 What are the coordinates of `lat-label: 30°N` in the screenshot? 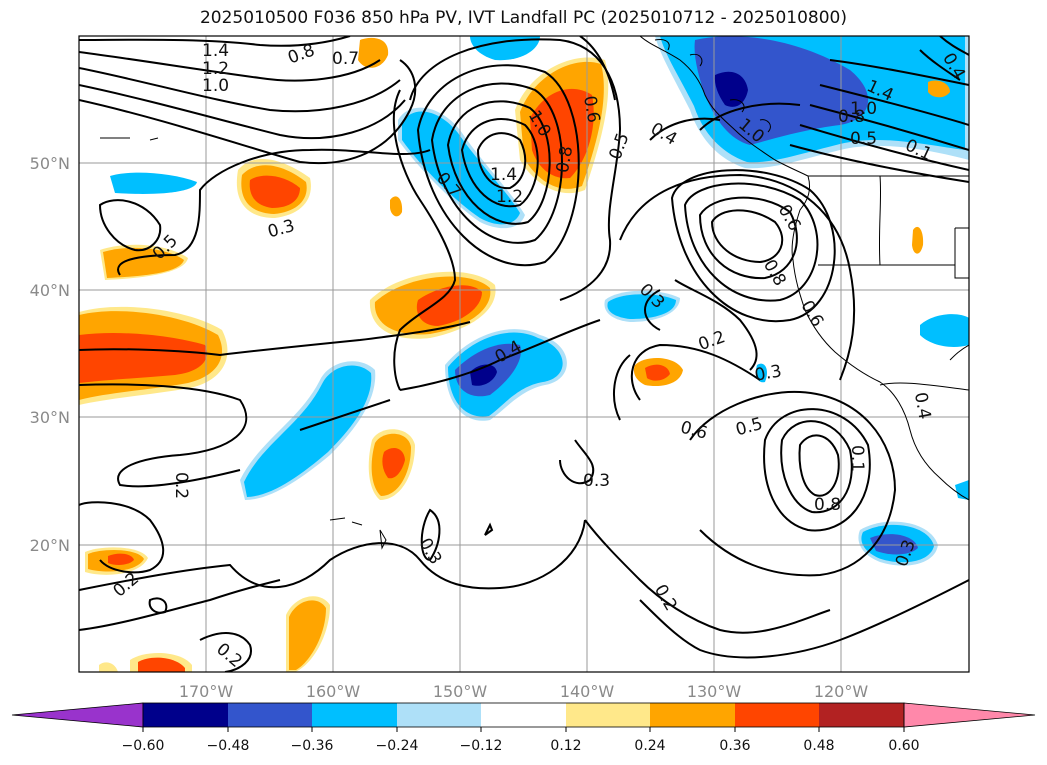 It's located at (50, 417).